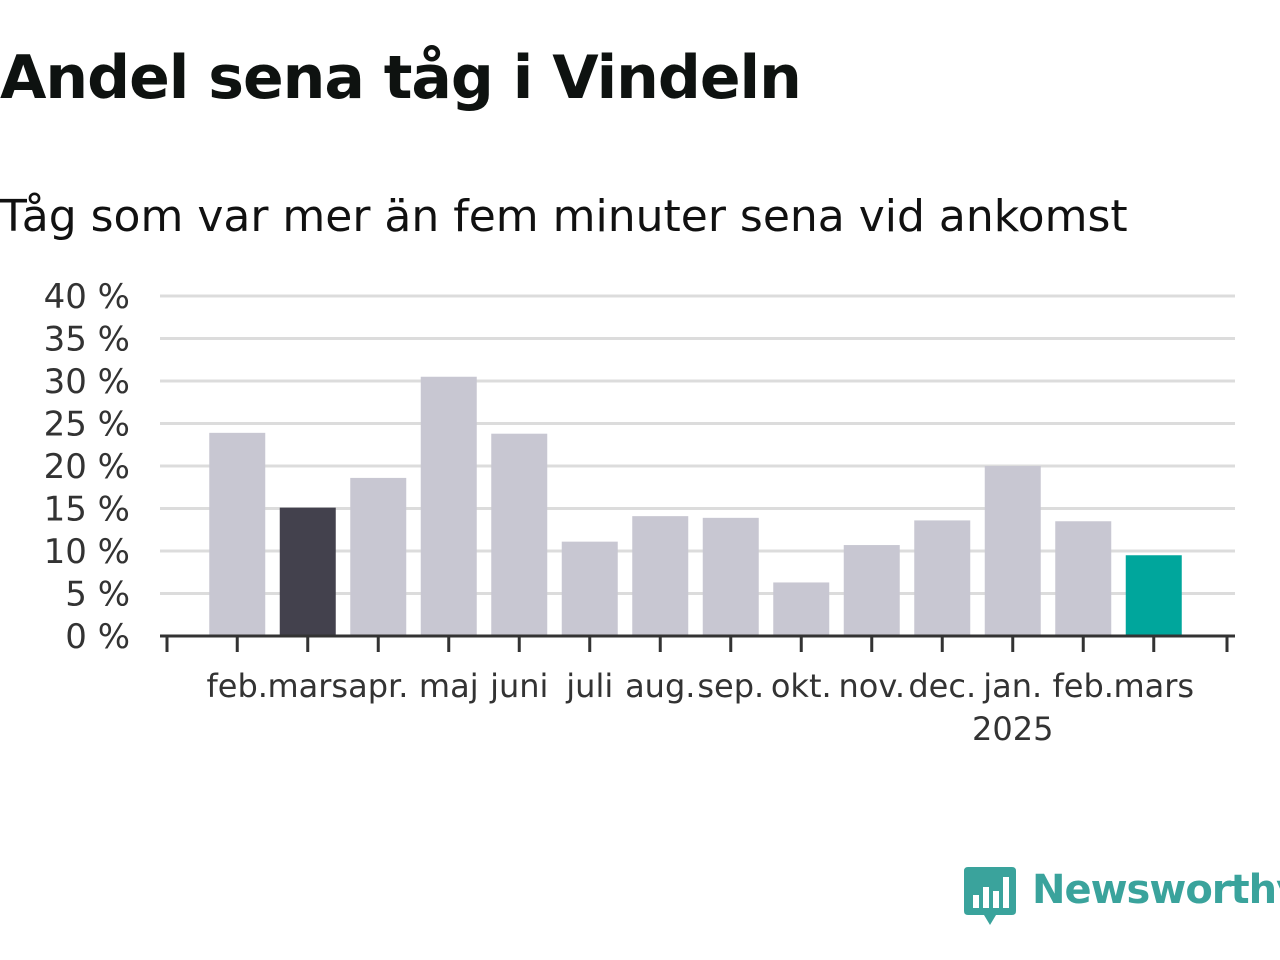  What do you see at coordinates (378, 686) in the screenshot?
I see `x-tick-label: apr.` at bounding box center [378, 686].